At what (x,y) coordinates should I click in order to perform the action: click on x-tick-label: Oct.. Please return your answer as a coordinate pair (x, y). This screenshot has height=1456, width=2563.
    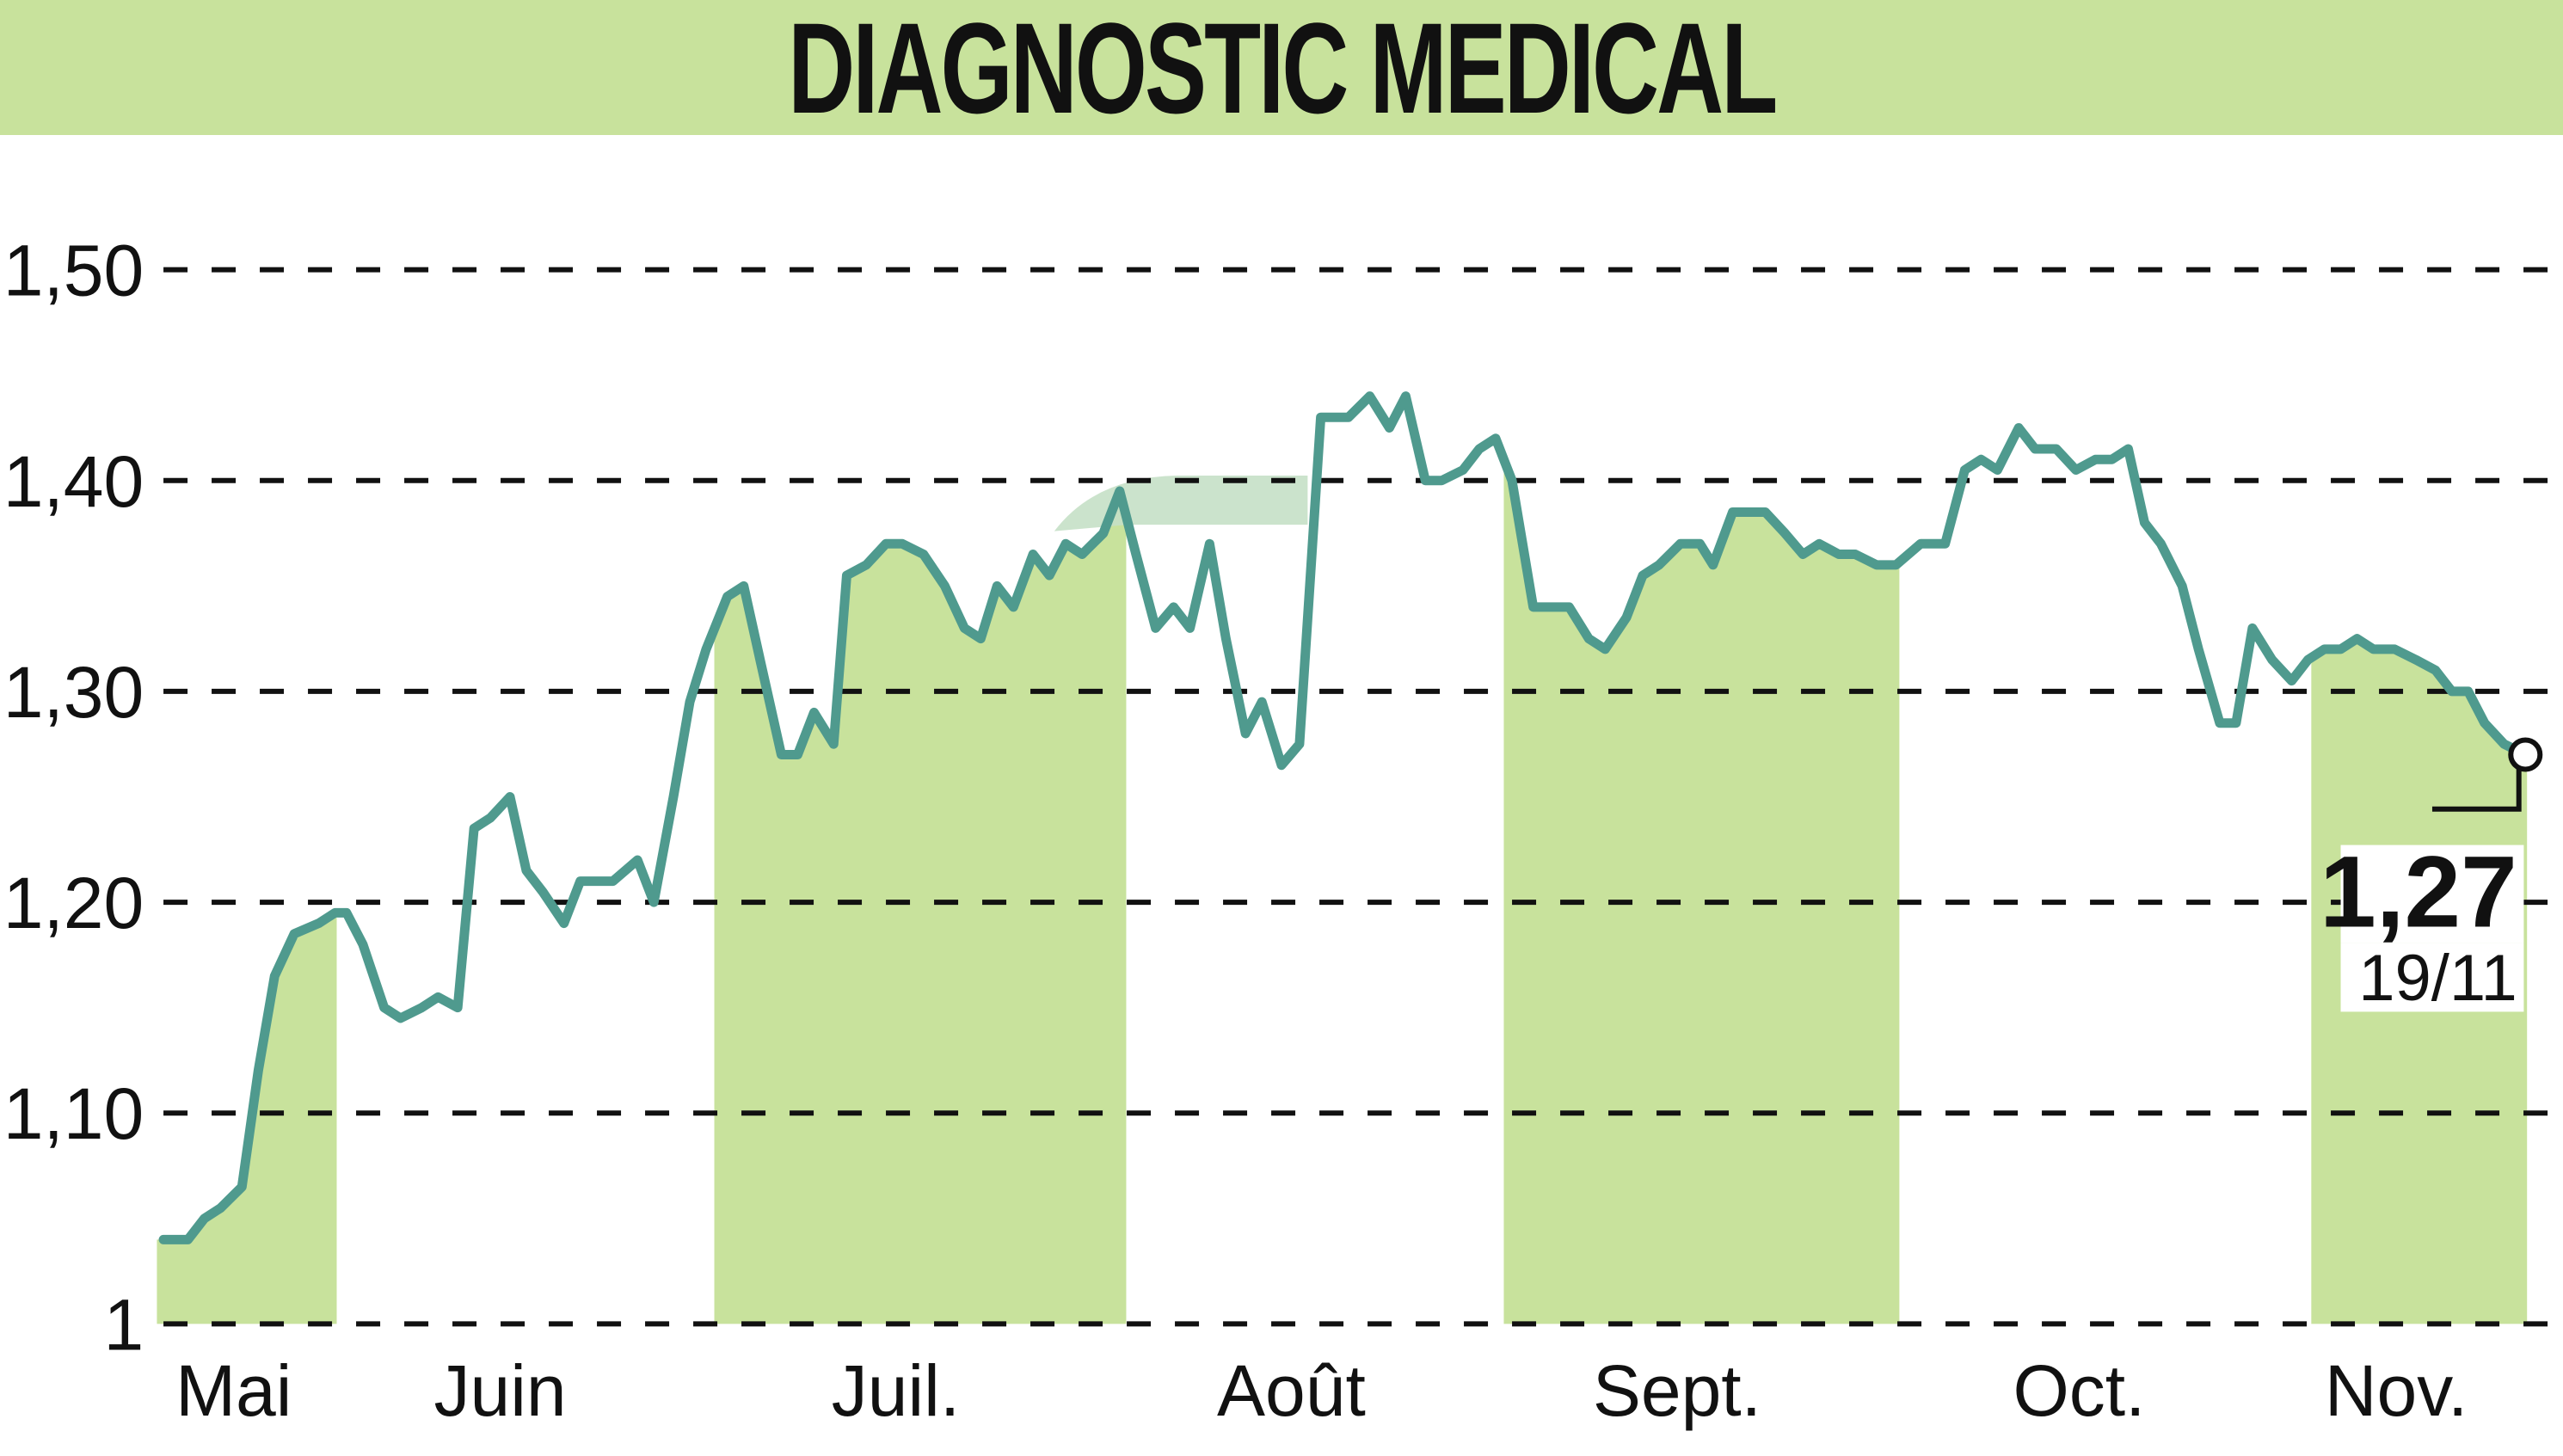
    Looking at the image, I should click on (2079, 1391).